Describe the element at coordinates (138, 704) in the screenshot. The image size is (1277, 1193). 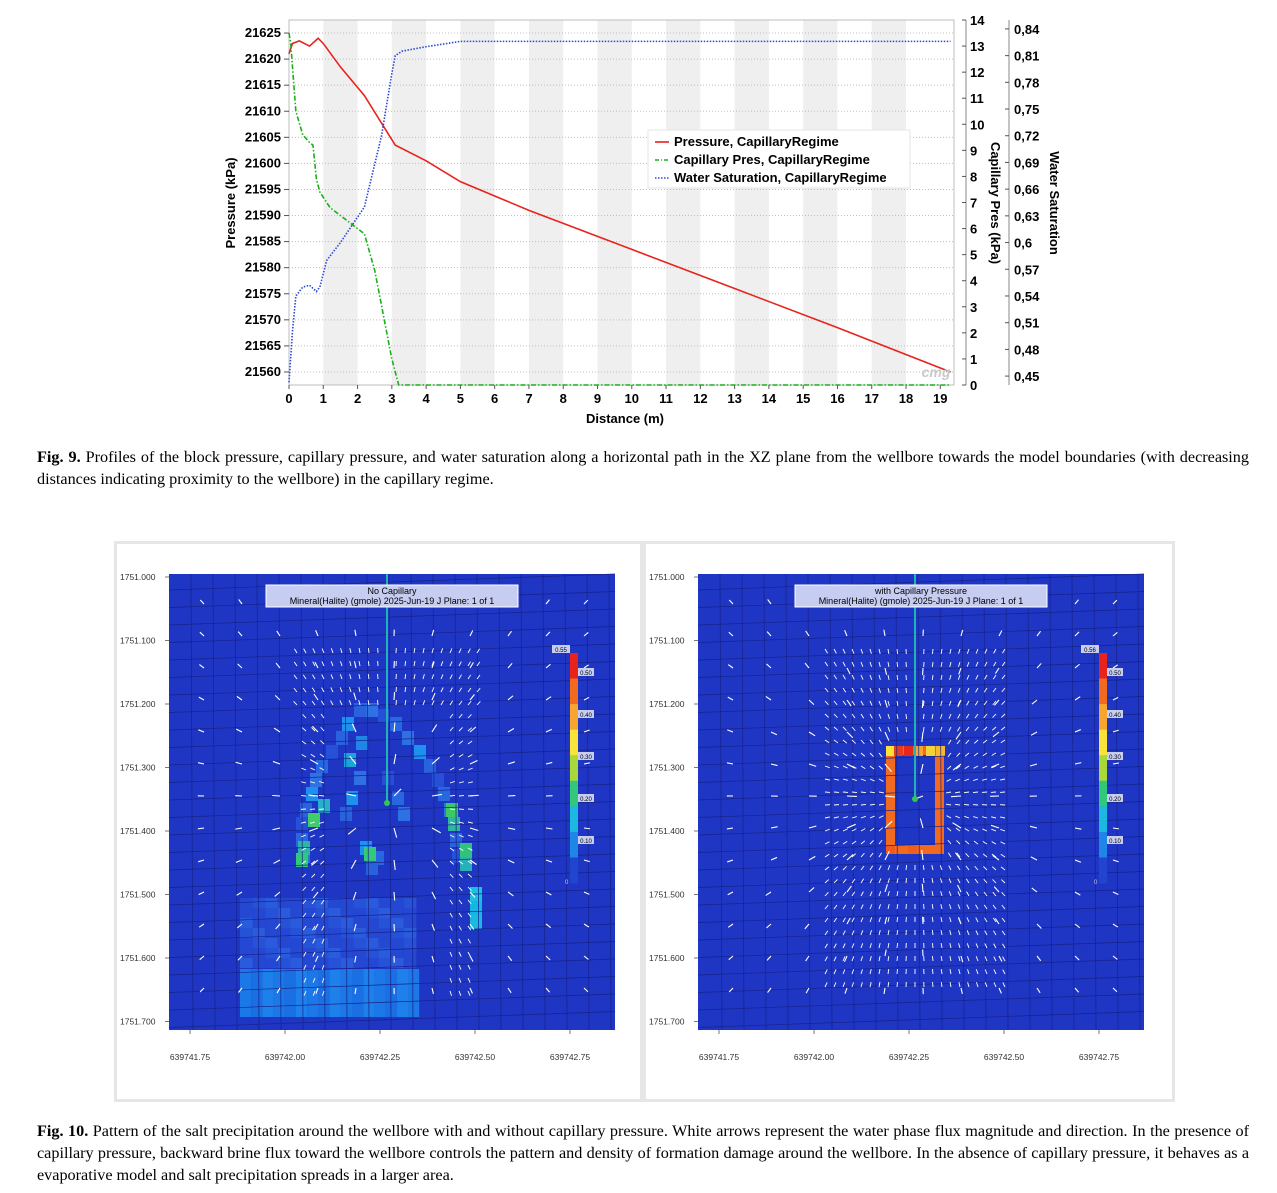
I see `y-tick-label: 1751.200` at that location.